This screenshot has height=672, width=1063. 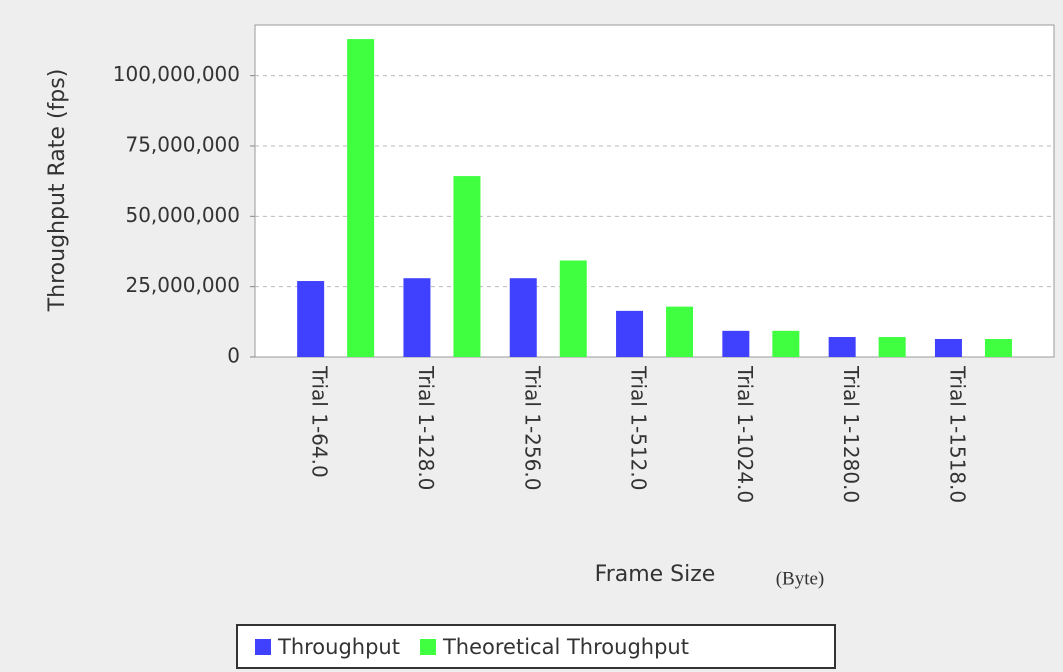 What do you see at coordinates (957, 434) in the screenshot?
I see `x-tick-label: Trial 1-1518.0` at bounding box center [957, 434].